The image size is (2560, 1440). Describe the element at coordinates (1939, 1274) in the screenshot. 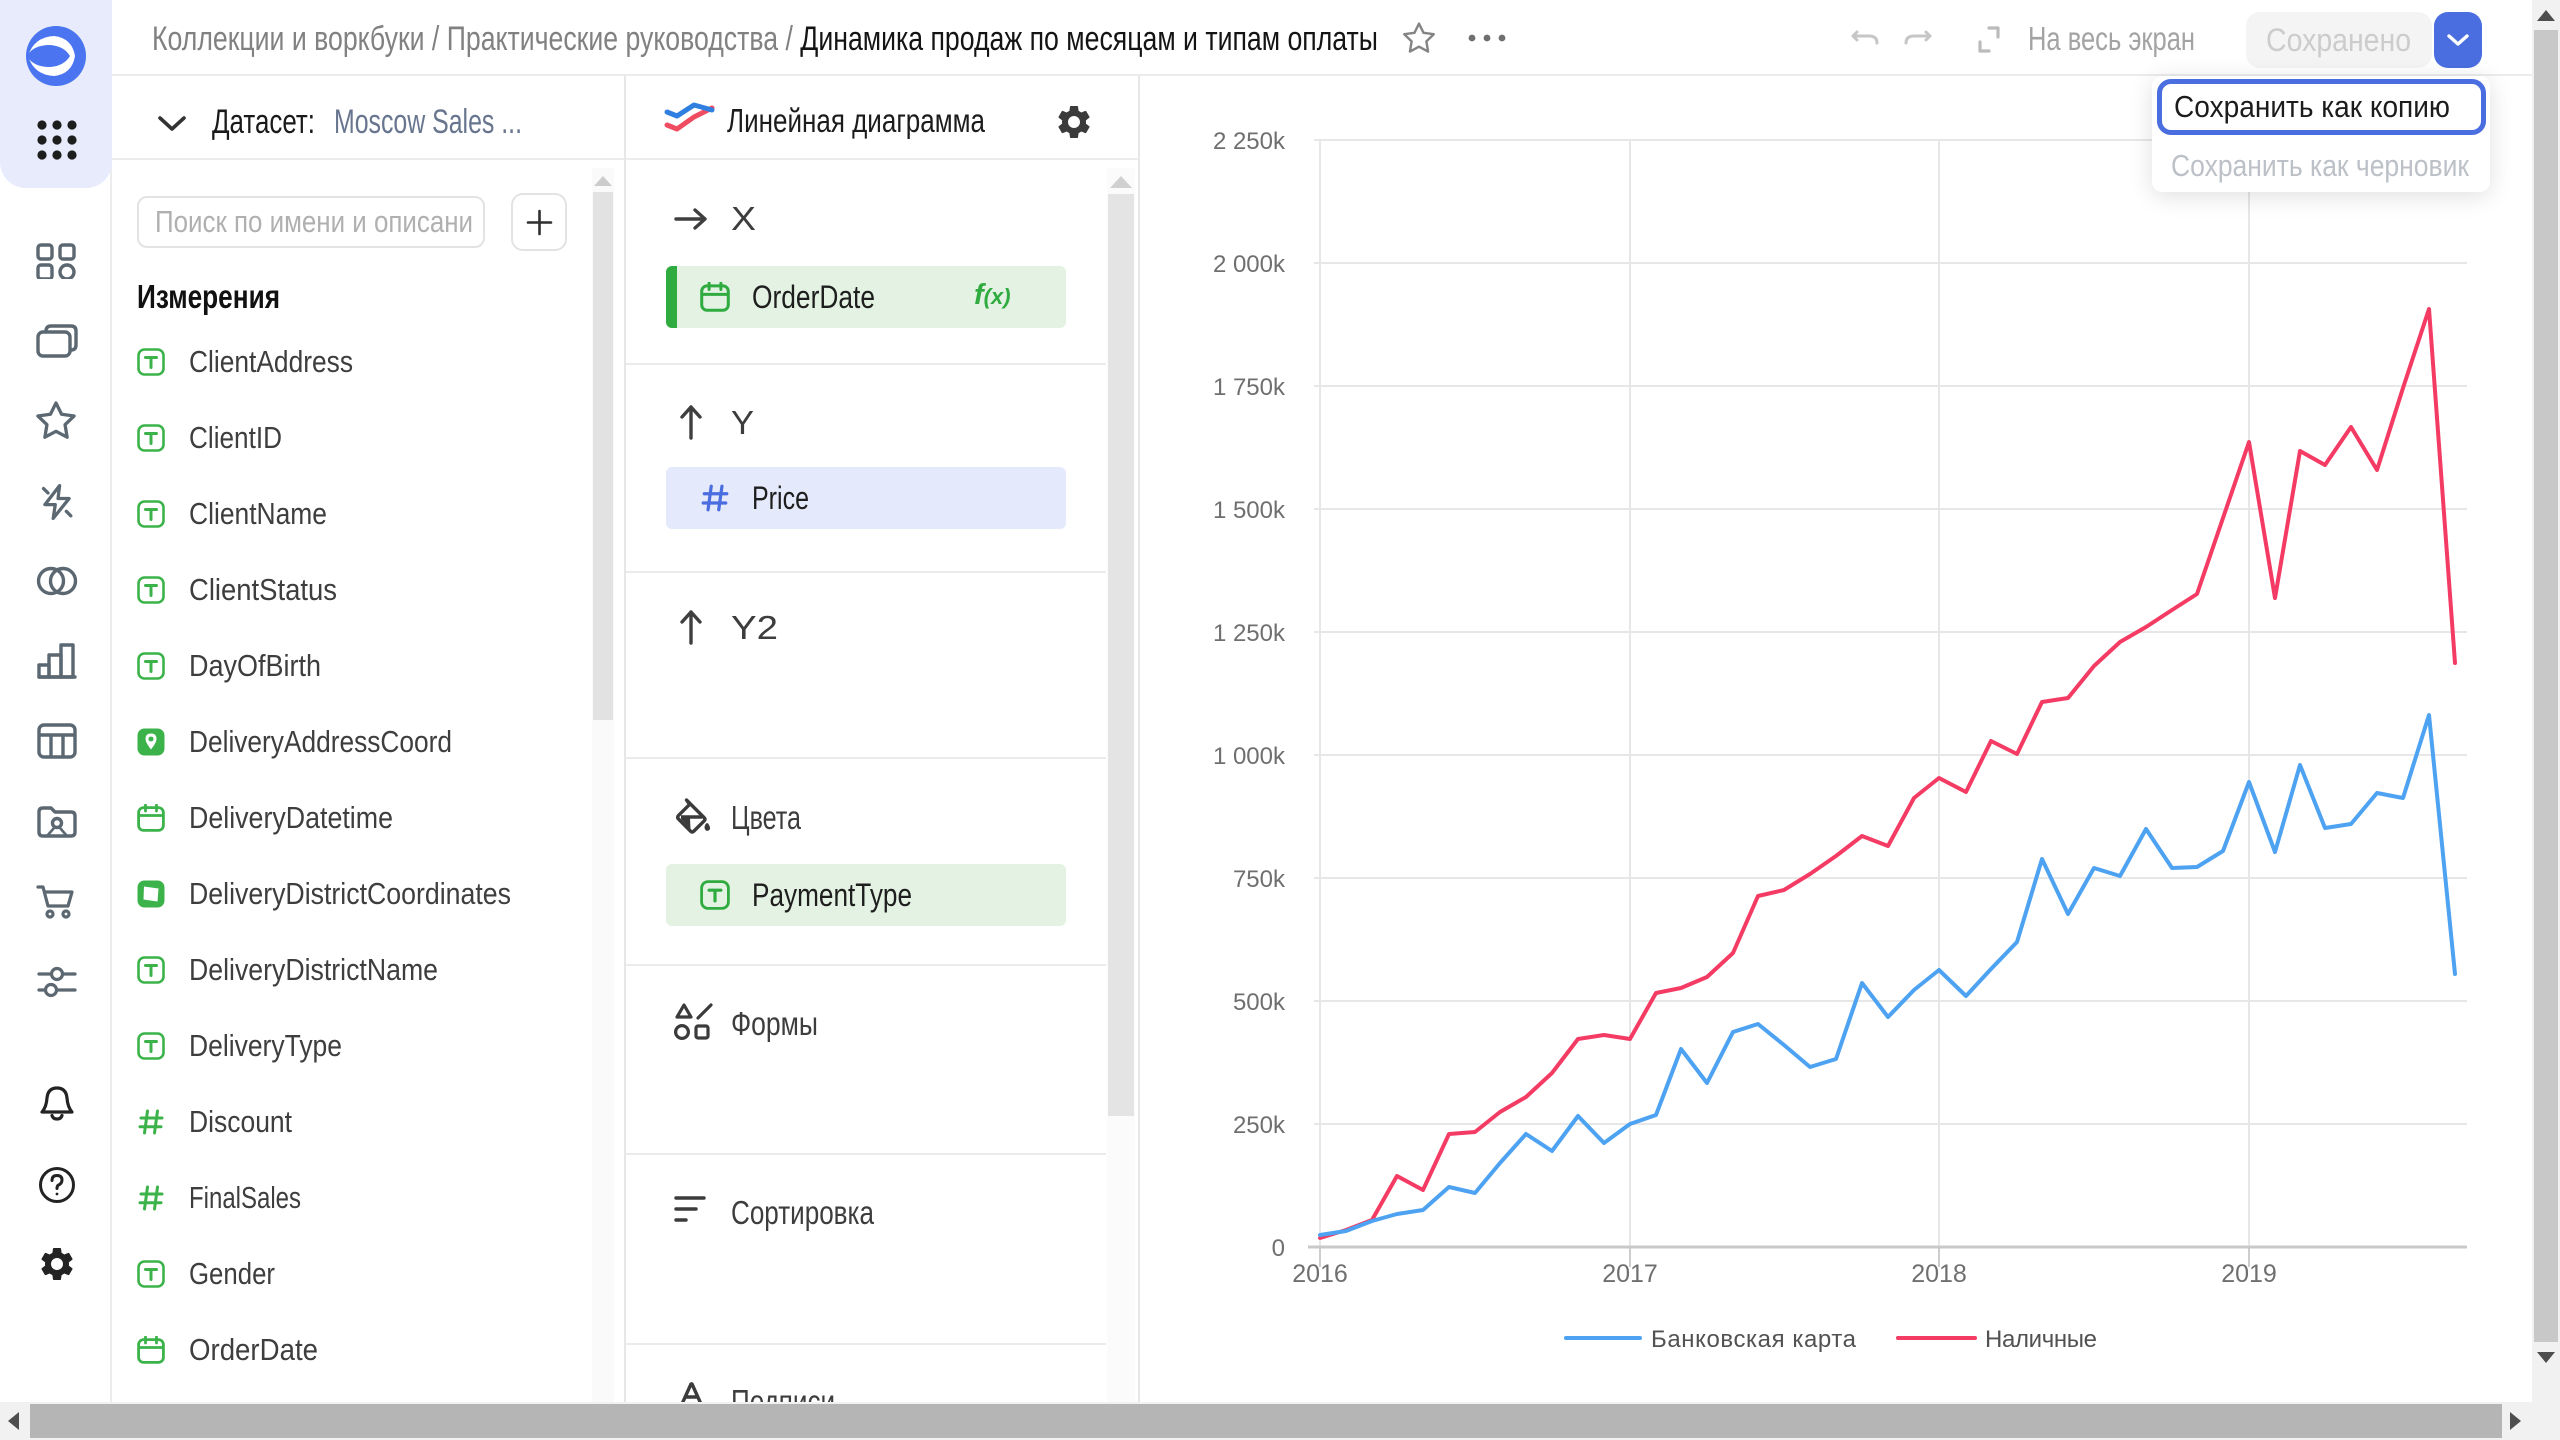

I see `svg-text: 2018` at that location.